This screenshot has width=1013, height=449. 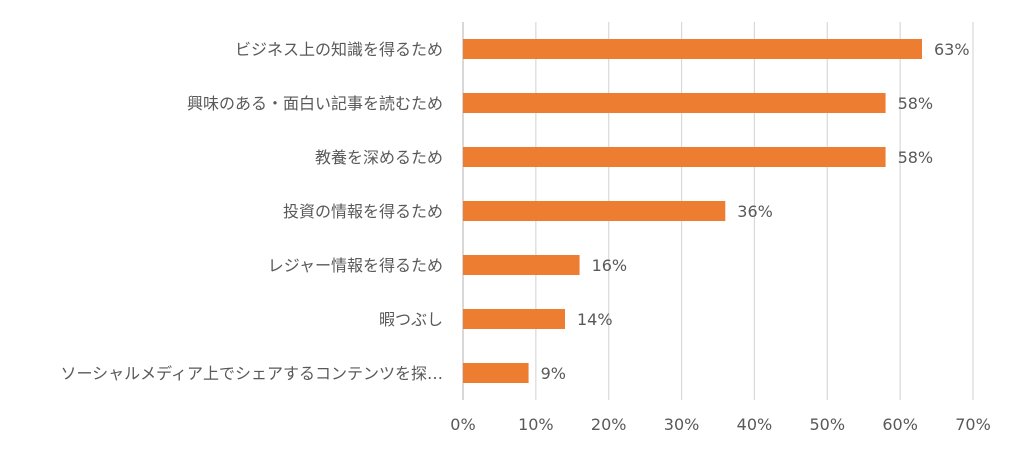 I want to click on x-tick-label: 50%, so click(x=828, y=424).